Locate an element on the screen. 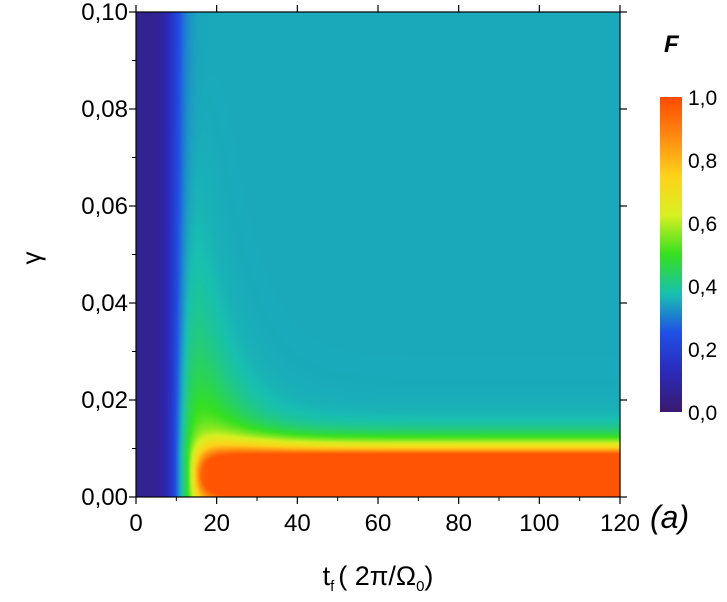 The image size is (727, 602). panel-label: (a) is located at coordinates (669, 517).